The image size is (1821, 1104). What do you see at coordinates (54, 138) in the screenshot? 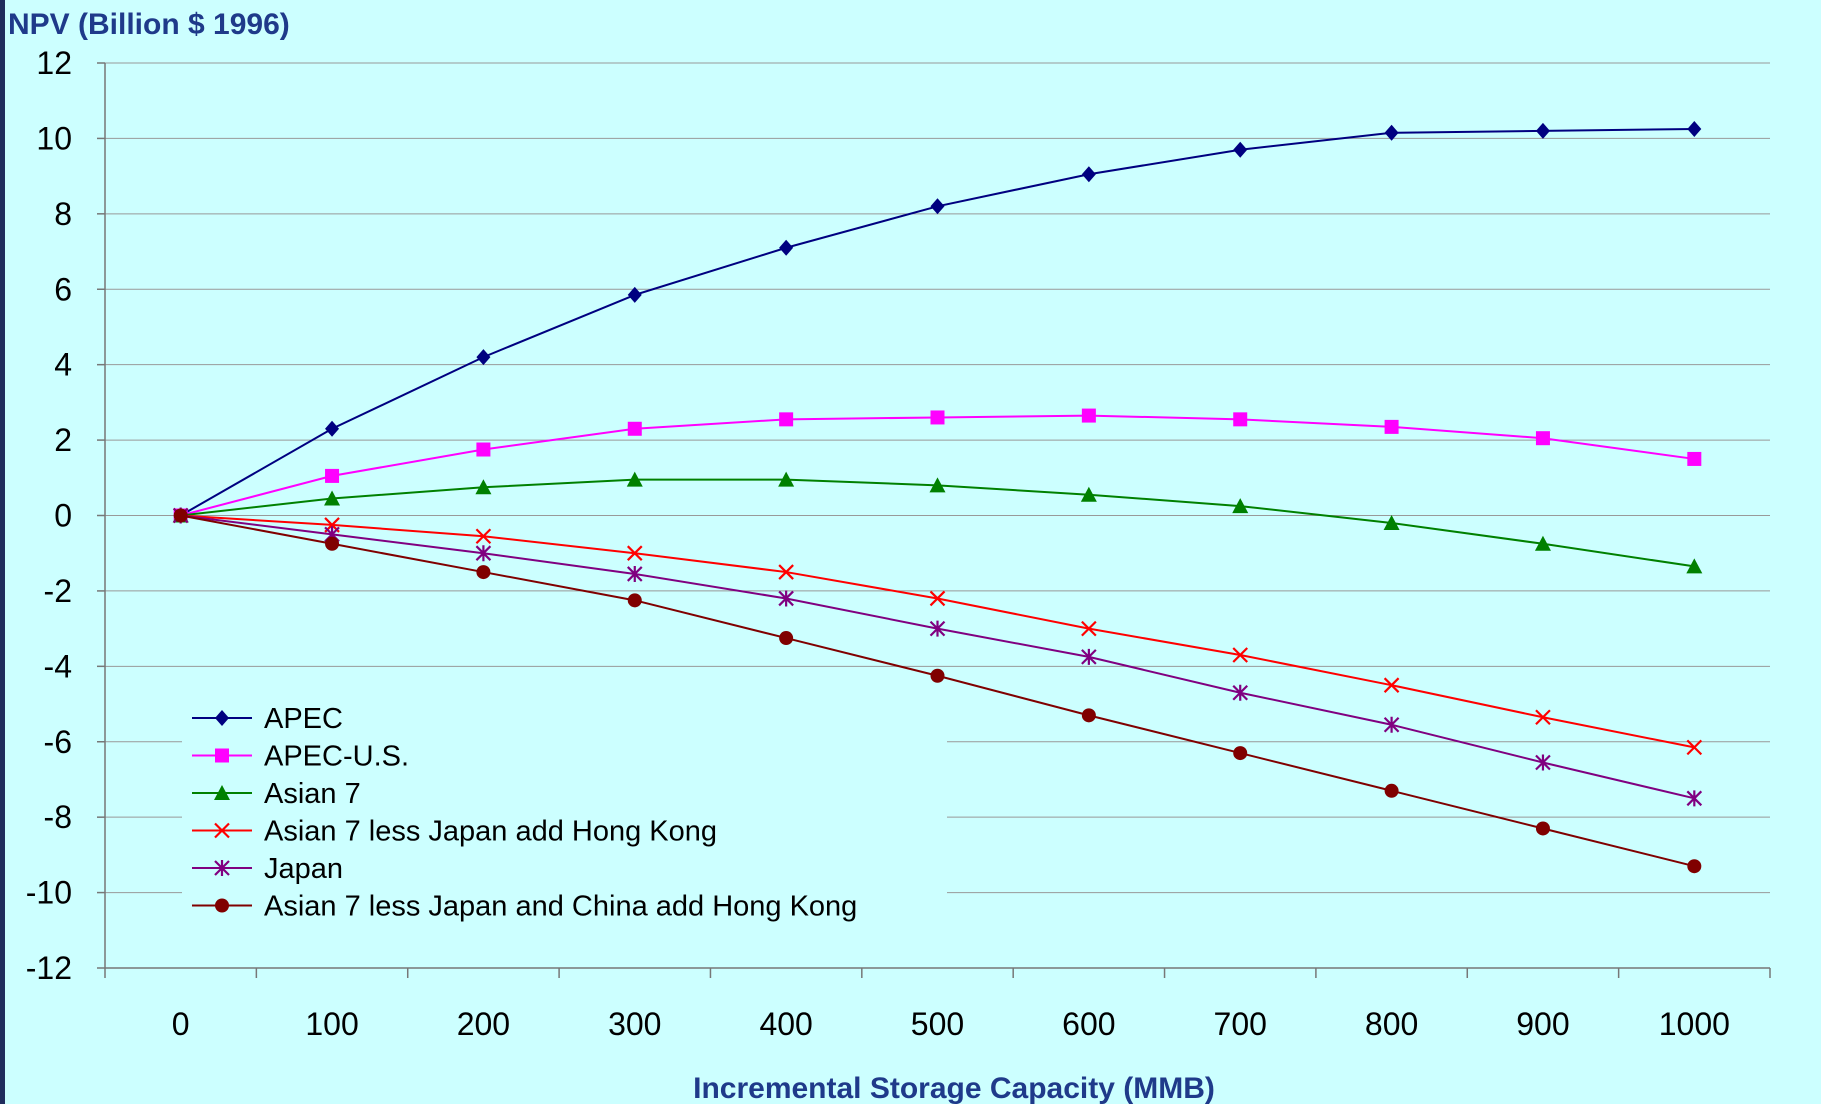
I see `y-tick-label: 10` at bounding box center [54, 138].